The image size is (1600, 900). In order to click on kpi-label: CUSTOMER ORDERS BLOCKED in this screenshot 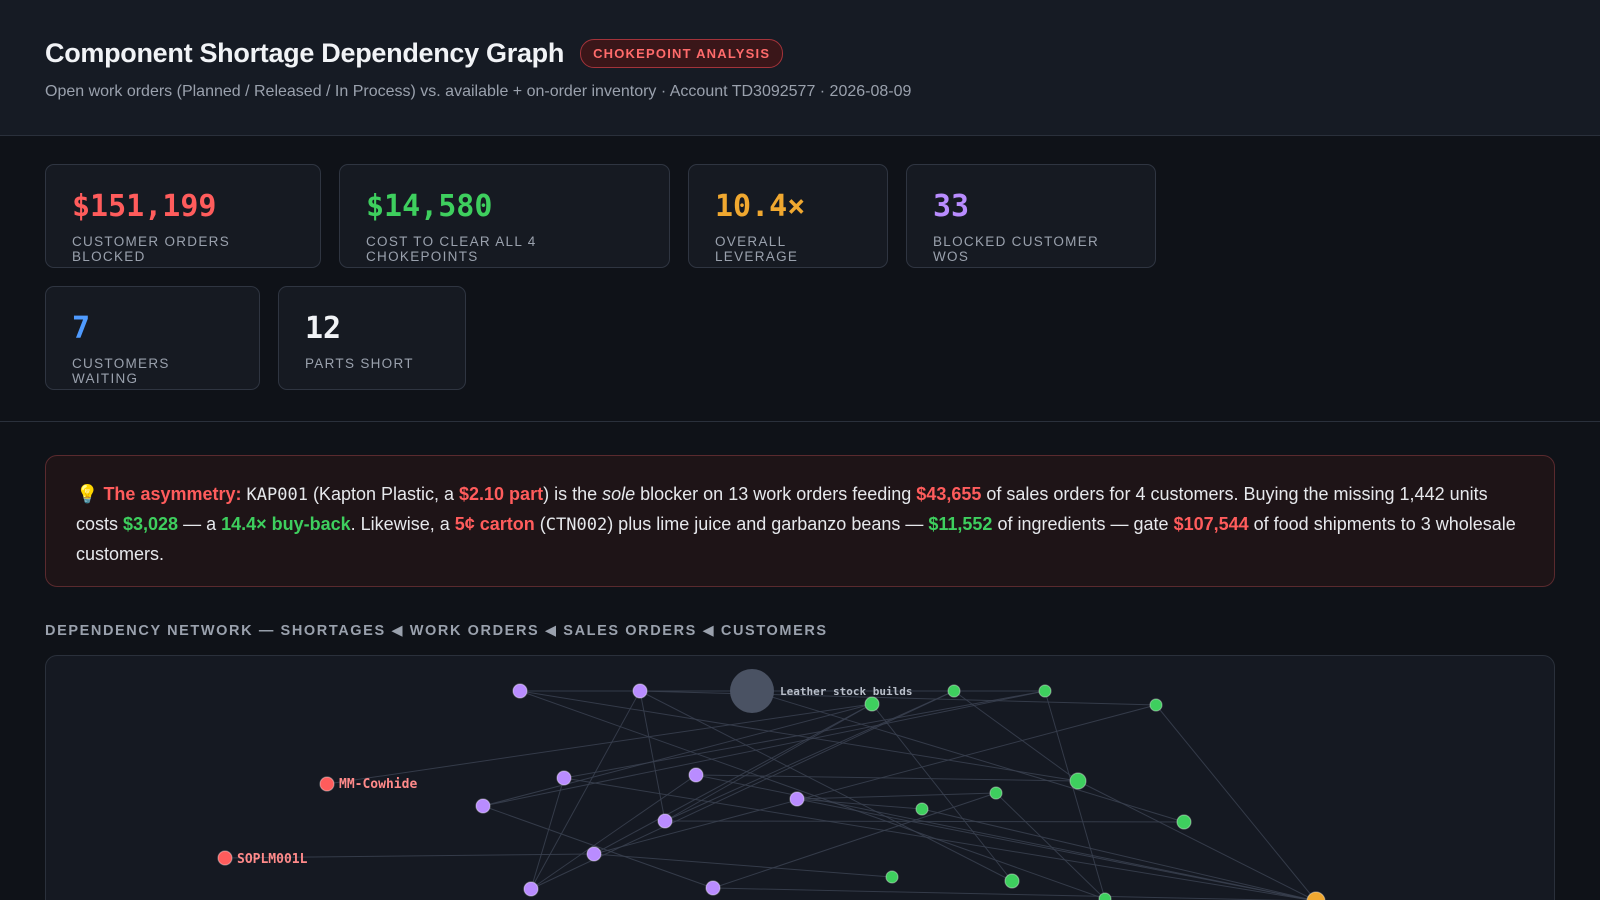, I will do `click(151, 249)`.